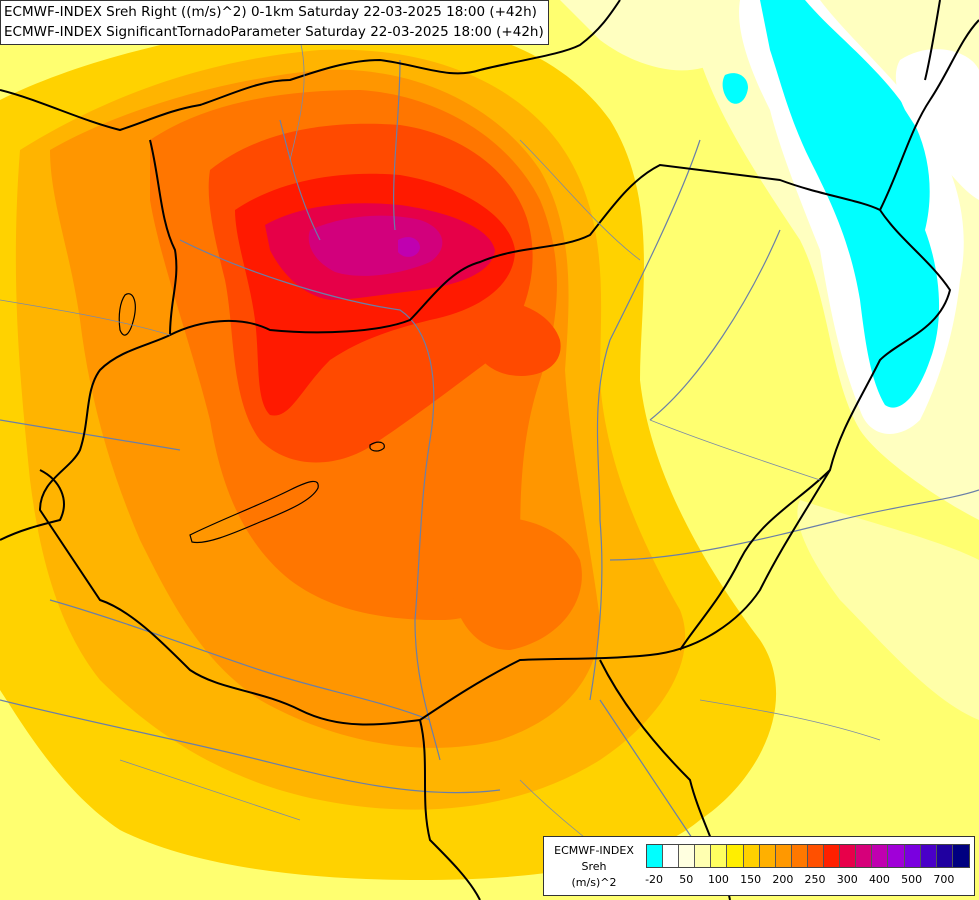 This screenshot has height=900, width=979. I want to click on legend-tick-label: 250, so click(815, 879).